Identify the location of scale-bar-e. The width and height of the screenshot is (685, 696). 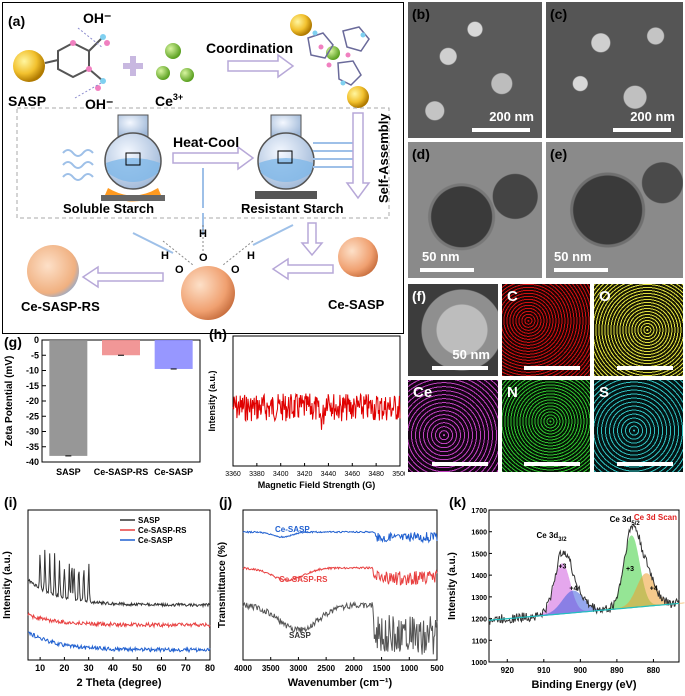
(581, 270).